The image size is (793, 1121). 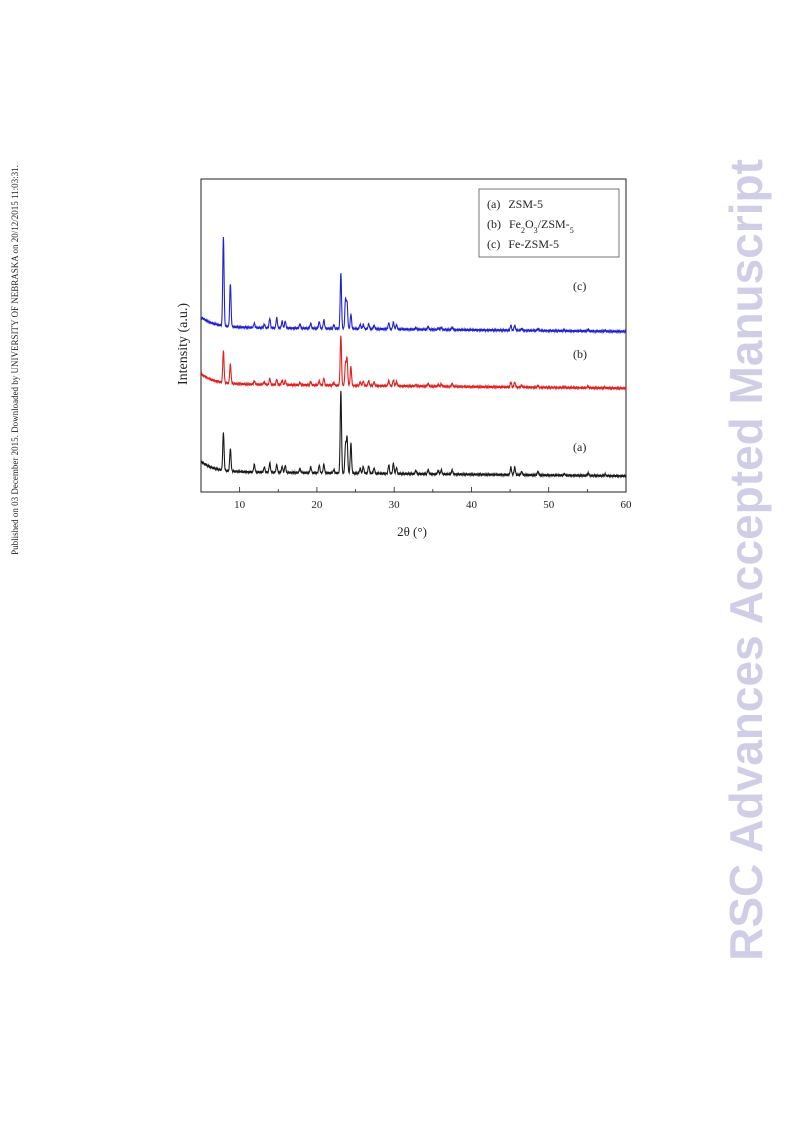 I want to click on x-axis-title: 2θ (°), so click(x=412, y=531).